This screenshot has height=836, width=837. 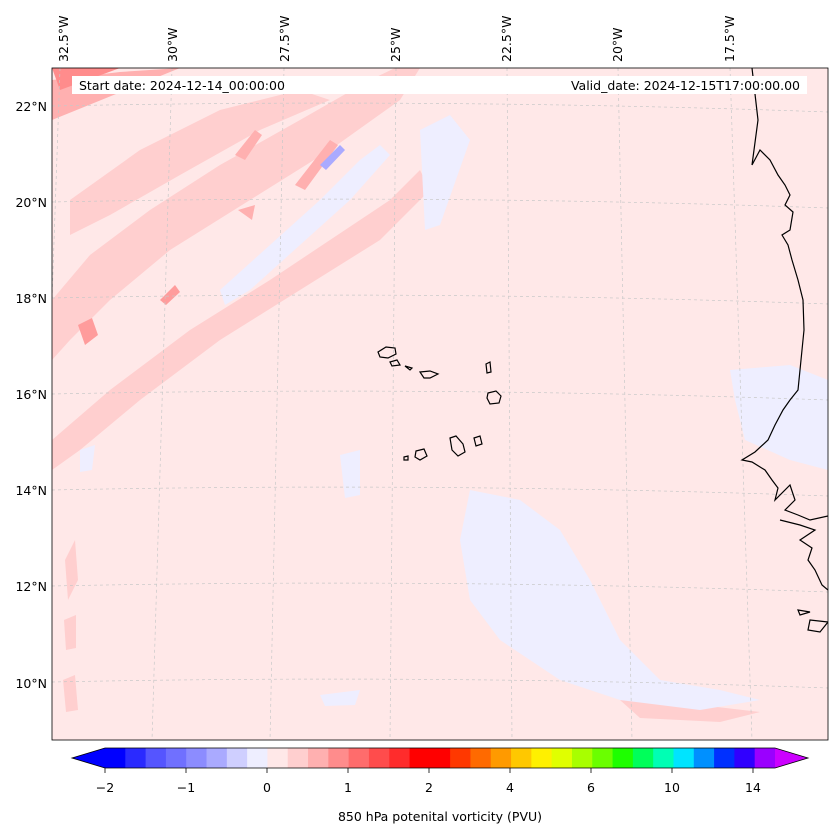 What do you see at coordinates (753, 787) in the screenshot?
I see `colorbar-tick-label: 14` at bounding box center [753, 787].